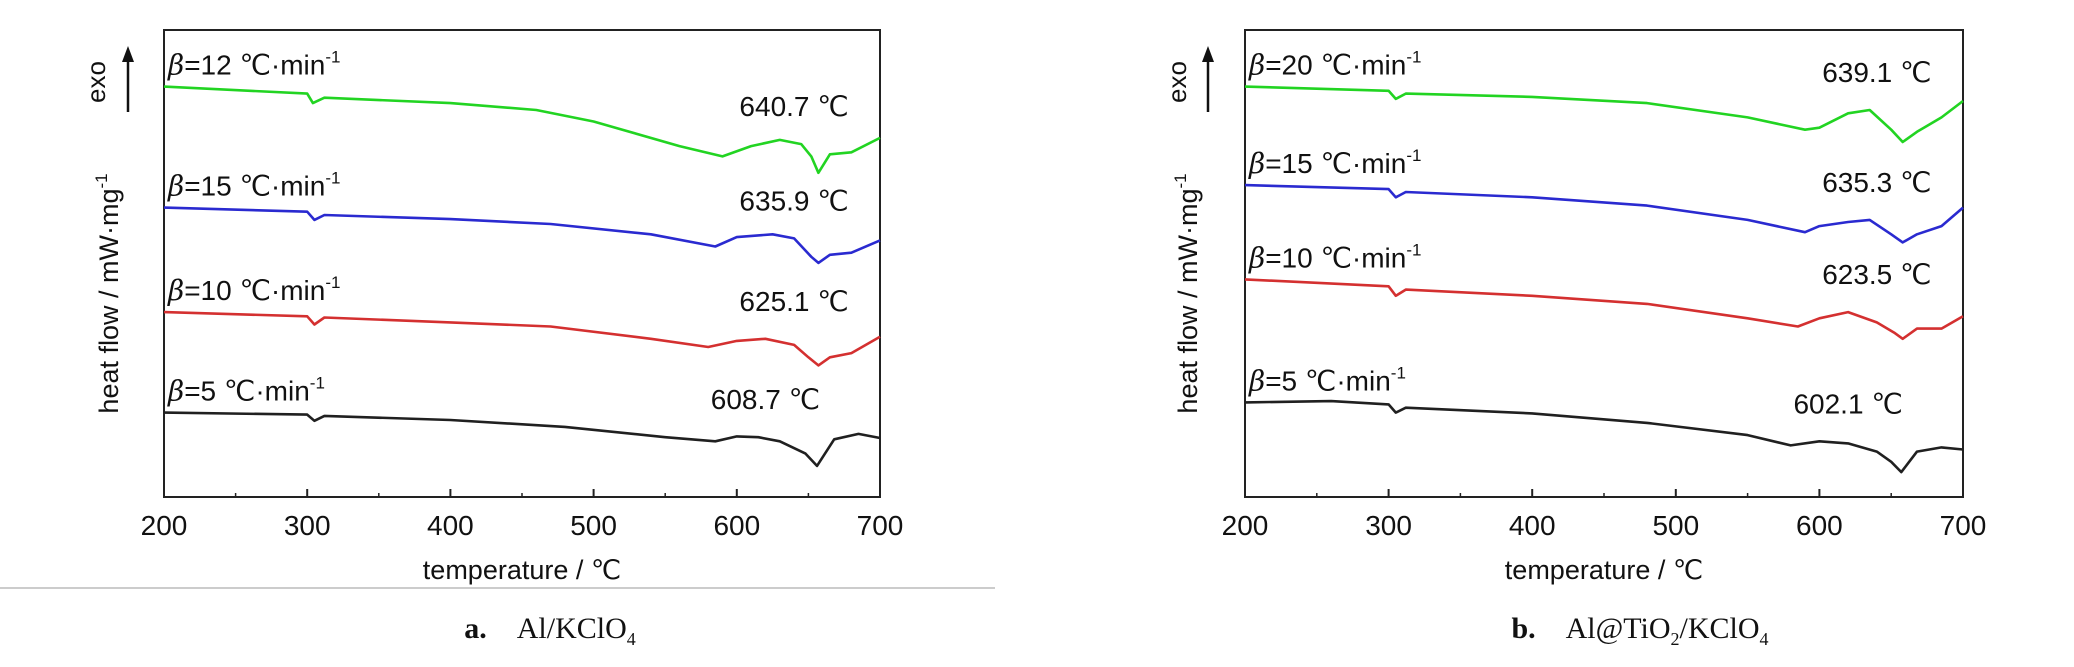  What do you see at coordinates (765, 399) in the screenshot?
I see `series-peak-label: 608.7 ℃` at bounding box center [765, 399].